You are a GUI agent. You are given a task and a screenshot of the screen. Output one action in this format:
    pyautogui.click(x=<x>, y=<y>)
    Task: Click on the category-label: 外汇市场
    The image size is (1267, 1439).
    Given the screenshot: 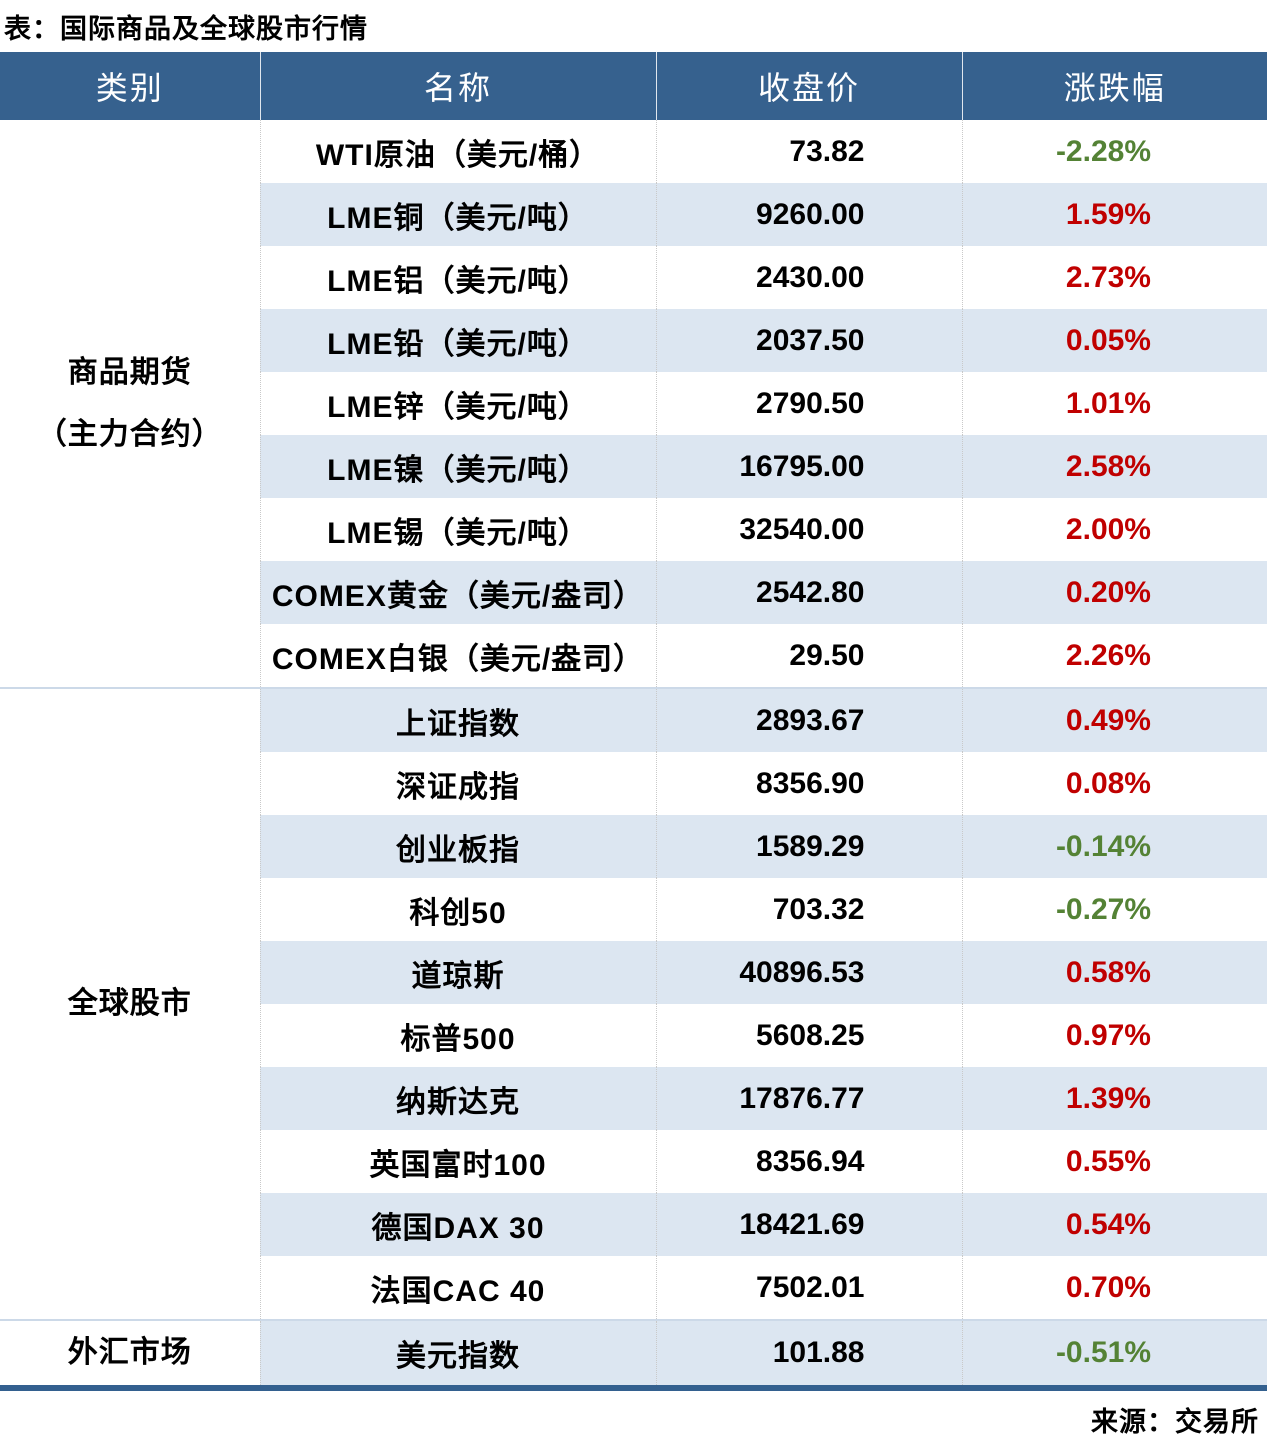 What is the action you would take?
    pyautogui.click(x=129, y=1352)
    